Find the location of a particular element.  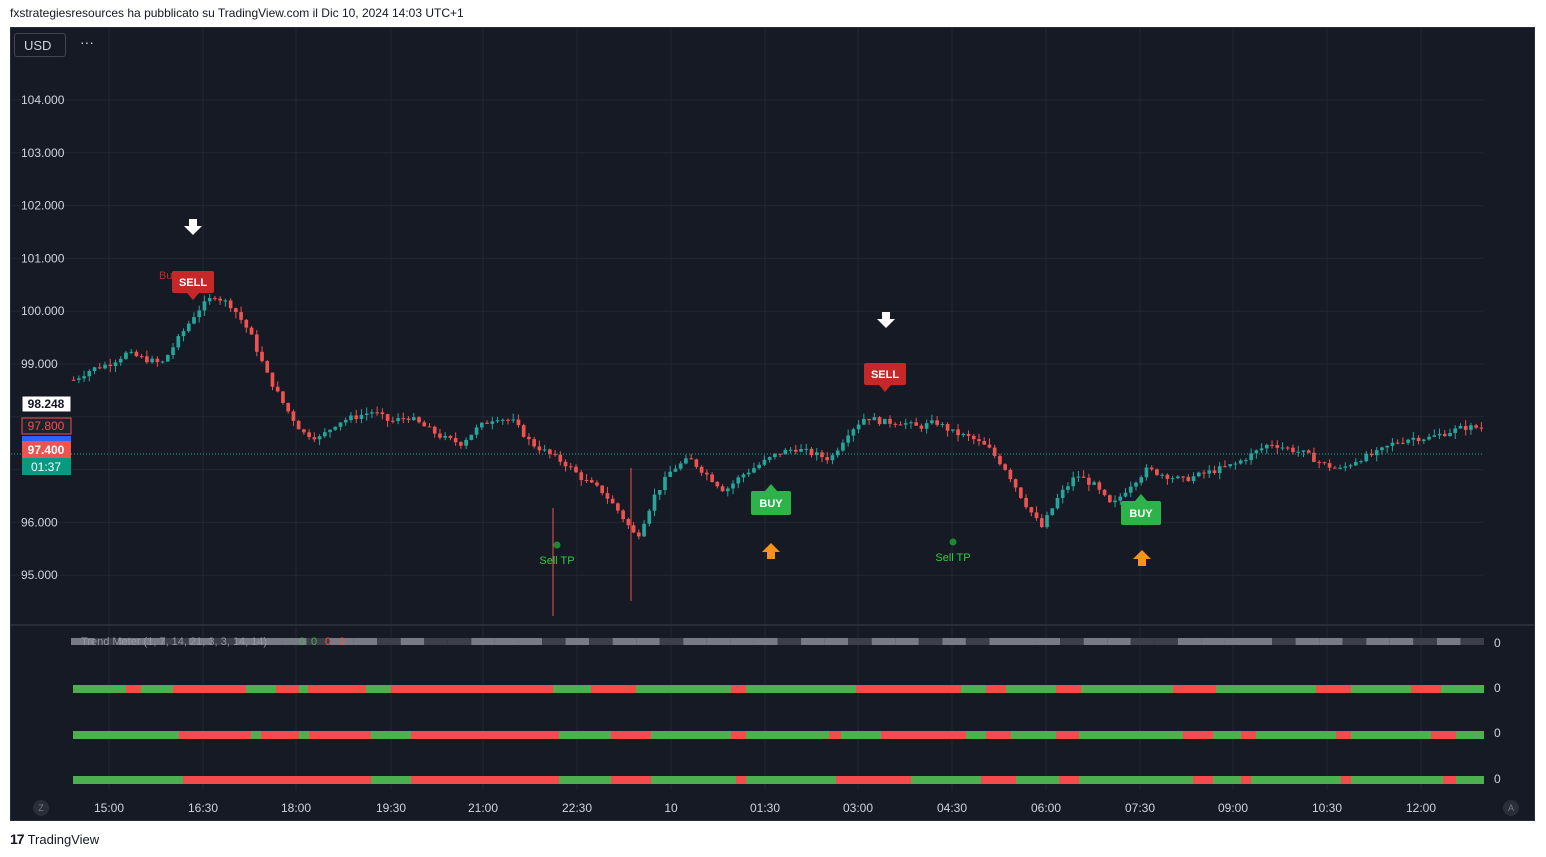

sell-tp-label: Sell TP is located at coordinates (556, 561).